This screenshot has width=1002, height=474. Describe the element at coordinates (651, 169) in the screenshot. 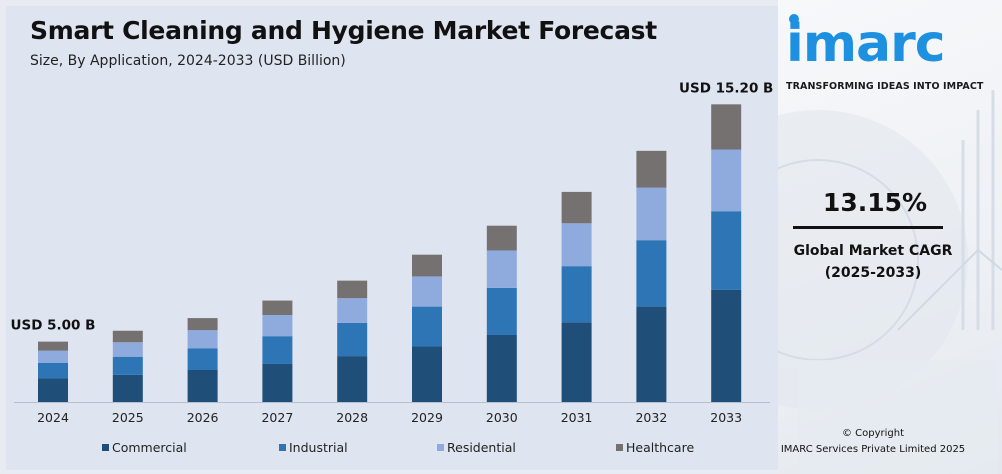

I see `bar-healthcare-2032` at that location.